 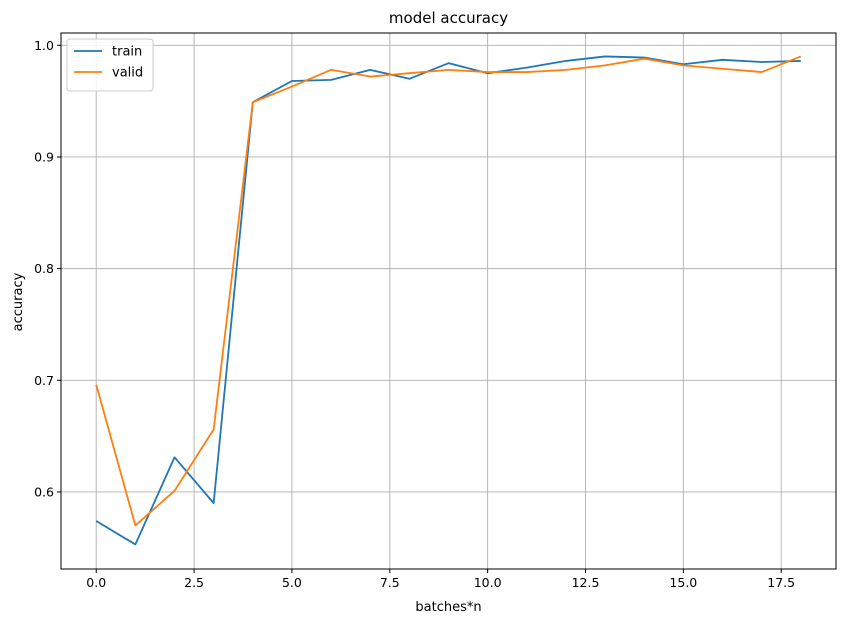 What do you see at coordinates (127, 52) in the screenshot?
I see `legend-label-train: train` at bounding box center [127, 52].